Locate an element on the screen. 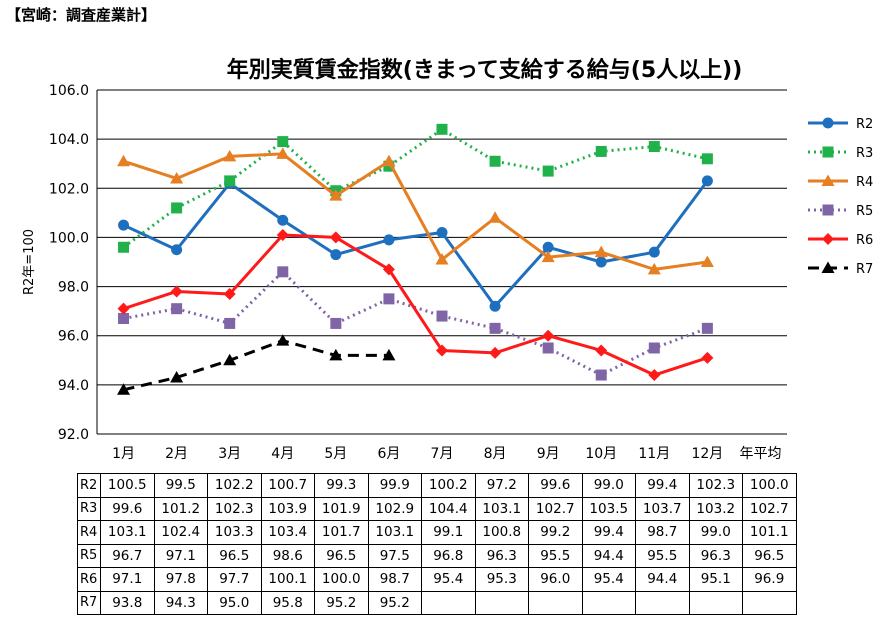  y-tick-label: 102.0 is located at coordinates (69, 189).